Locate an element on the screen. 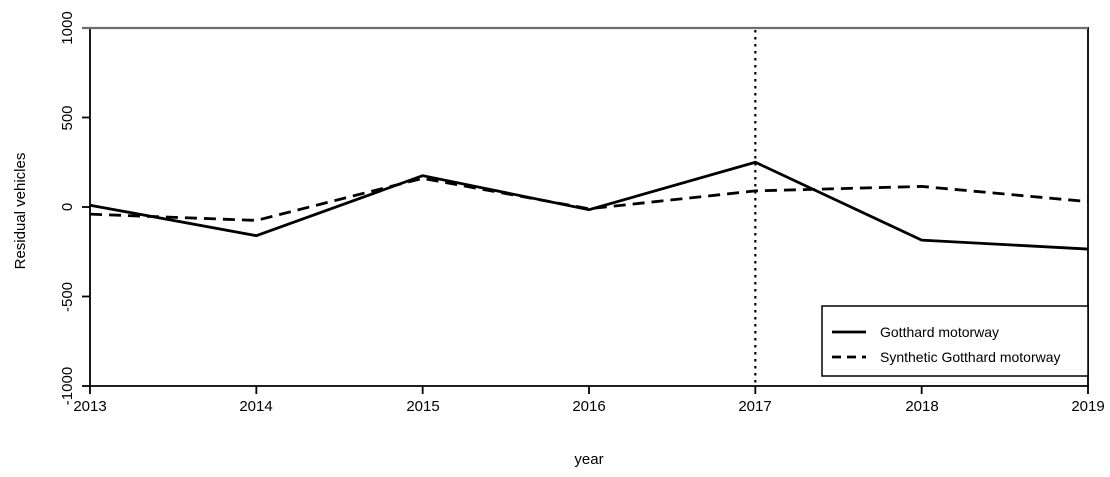 The image size is (1110, 477). x-tick-label: 2018 is located at coordinates (922, 406).